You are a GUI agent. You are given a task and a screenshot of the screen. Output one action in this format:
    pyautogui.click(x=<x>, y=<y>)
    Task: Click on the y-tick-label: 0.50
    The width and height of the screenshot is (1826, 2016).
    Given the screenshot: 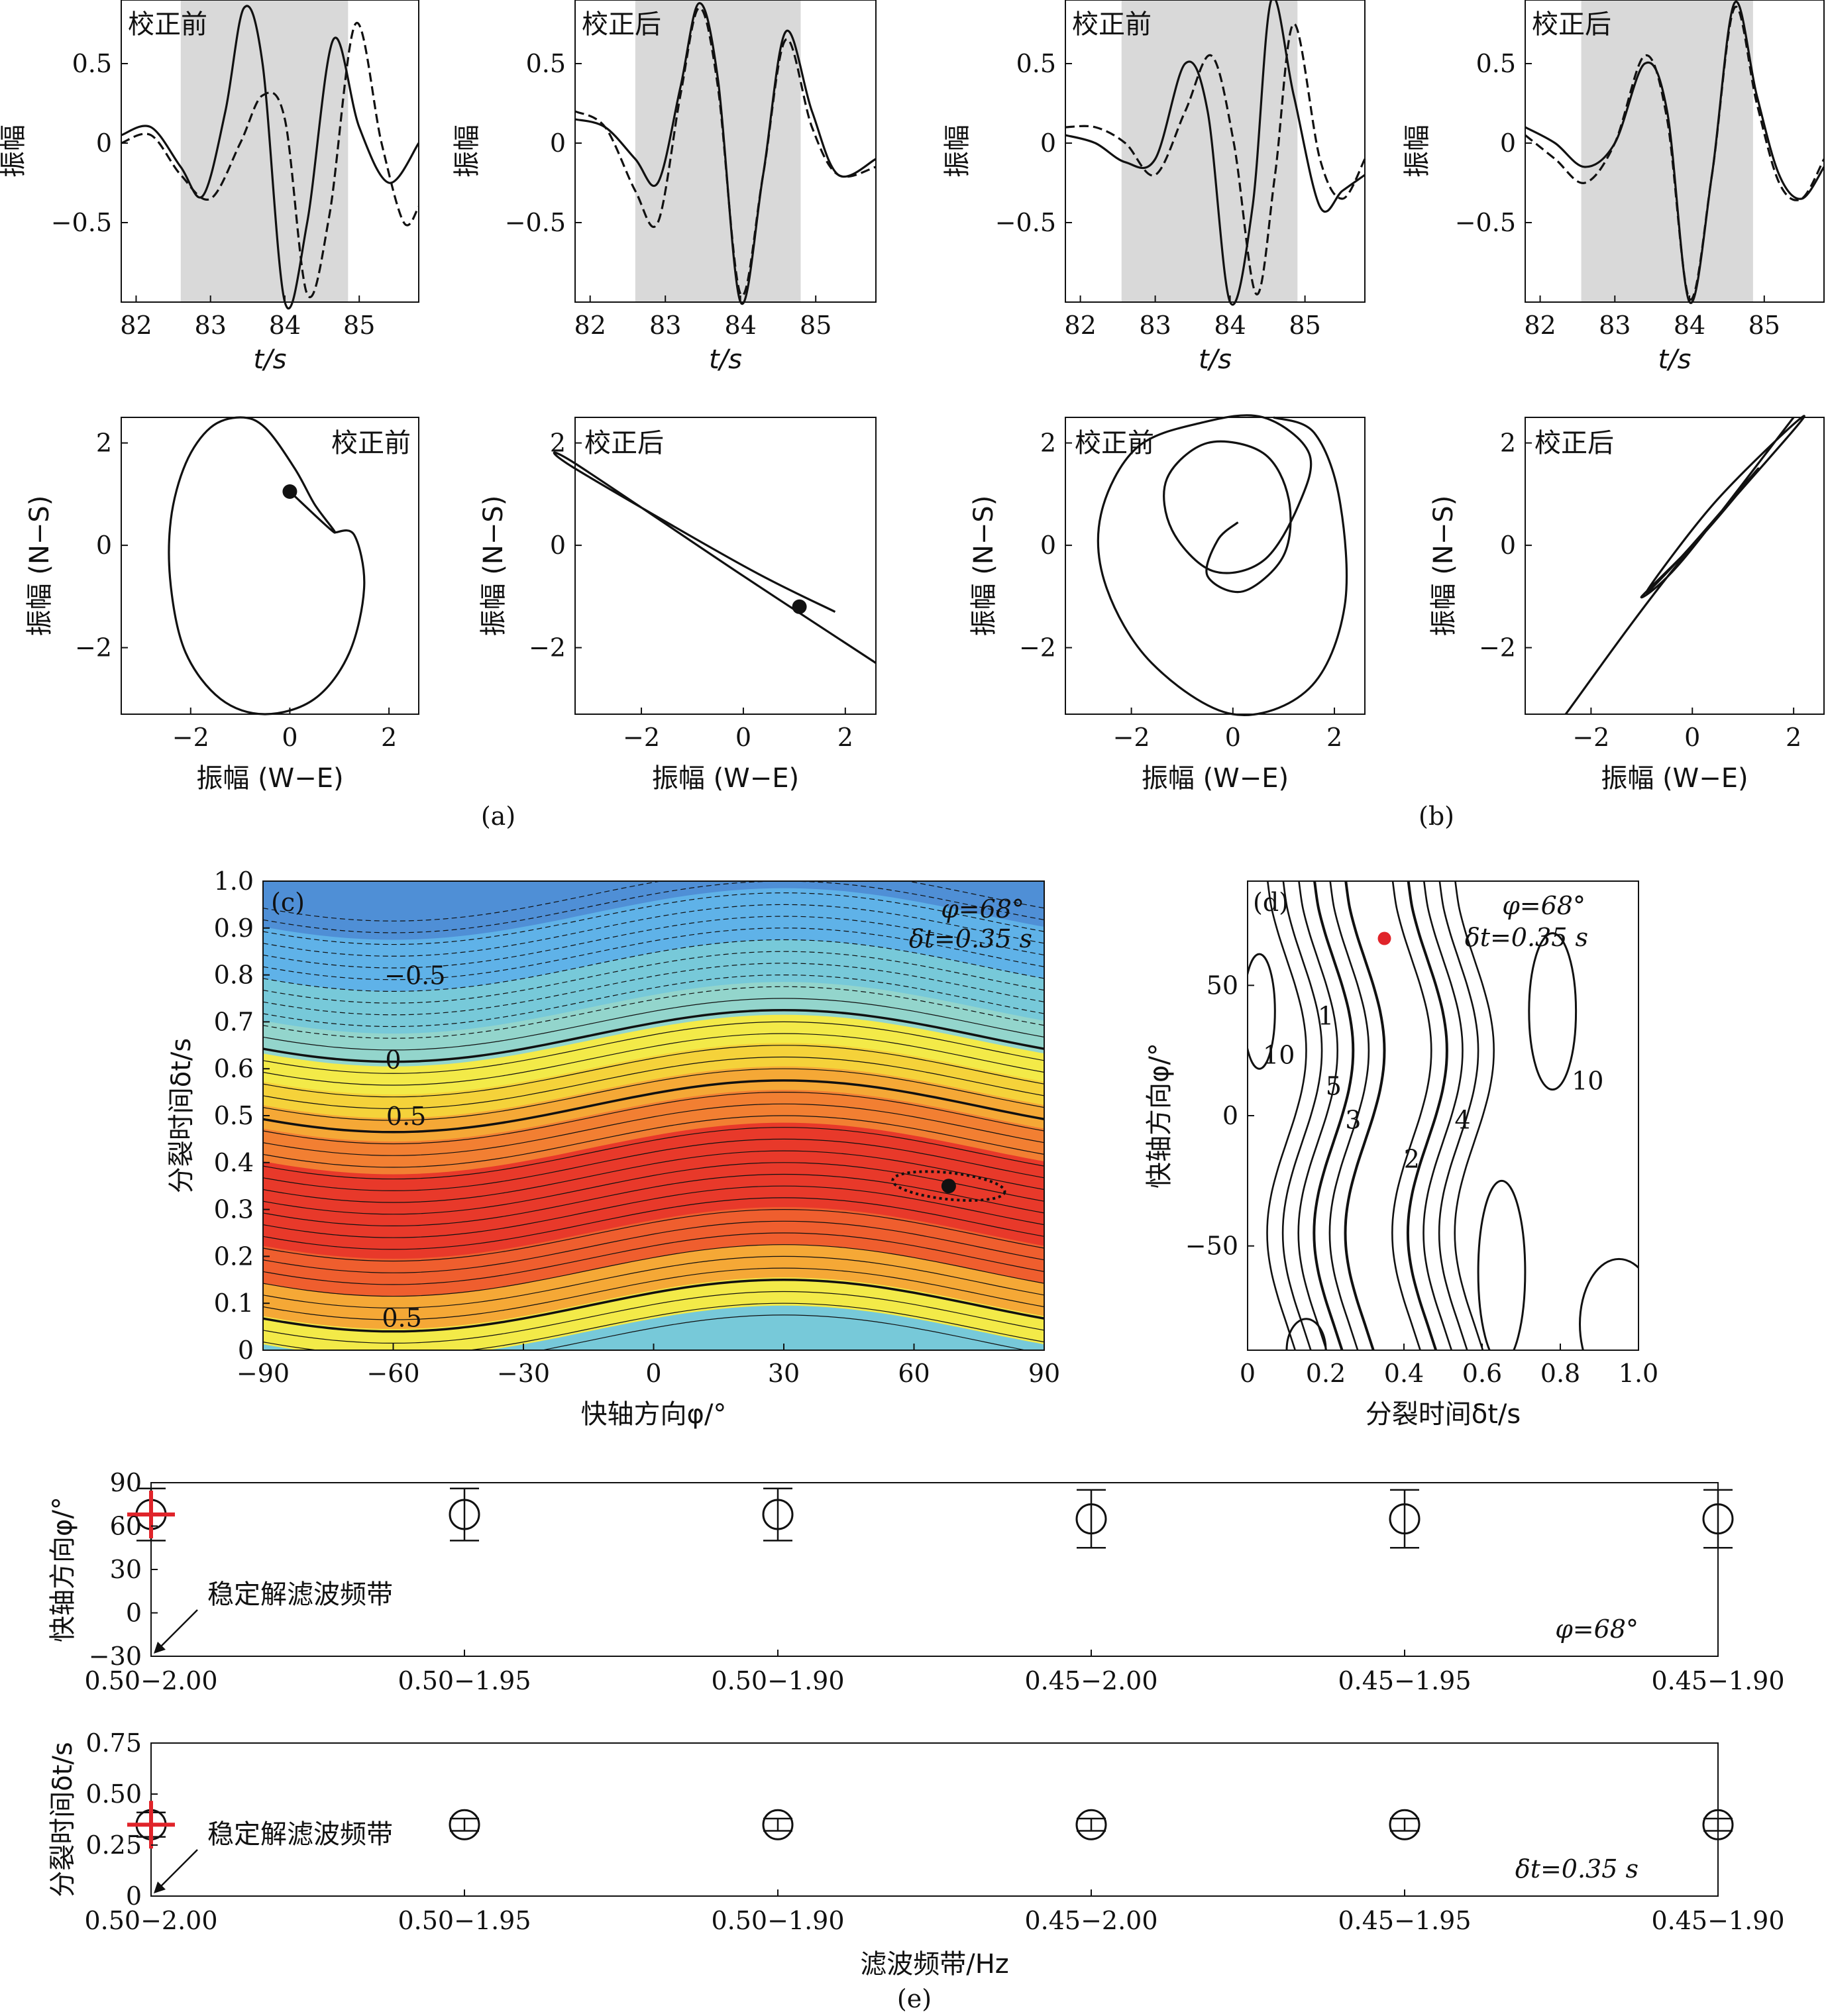 What is the action you would take?
    pyautogui.click(x=114, y=1794)
    